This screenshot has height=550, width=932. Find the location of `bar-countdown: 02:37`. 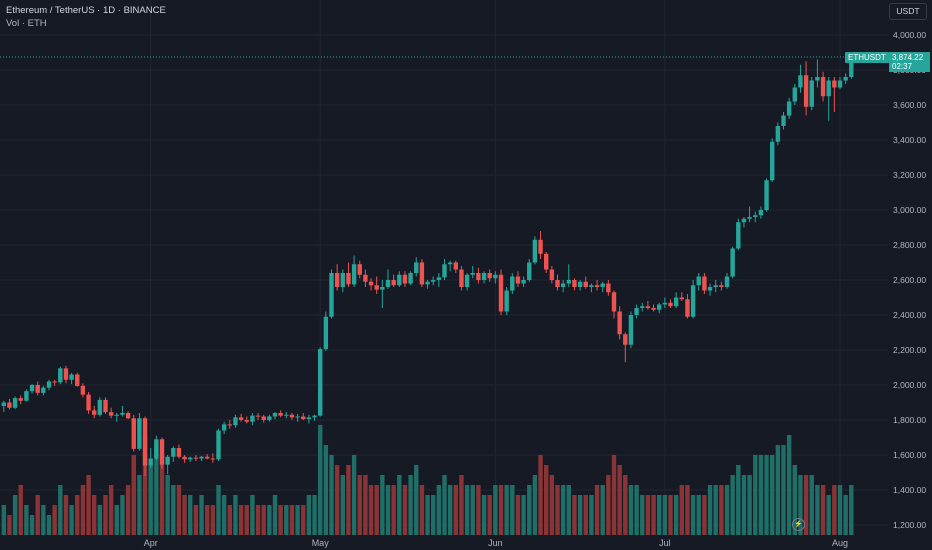

bar-countdown: 02:37 is located at coordinates (902, 66).